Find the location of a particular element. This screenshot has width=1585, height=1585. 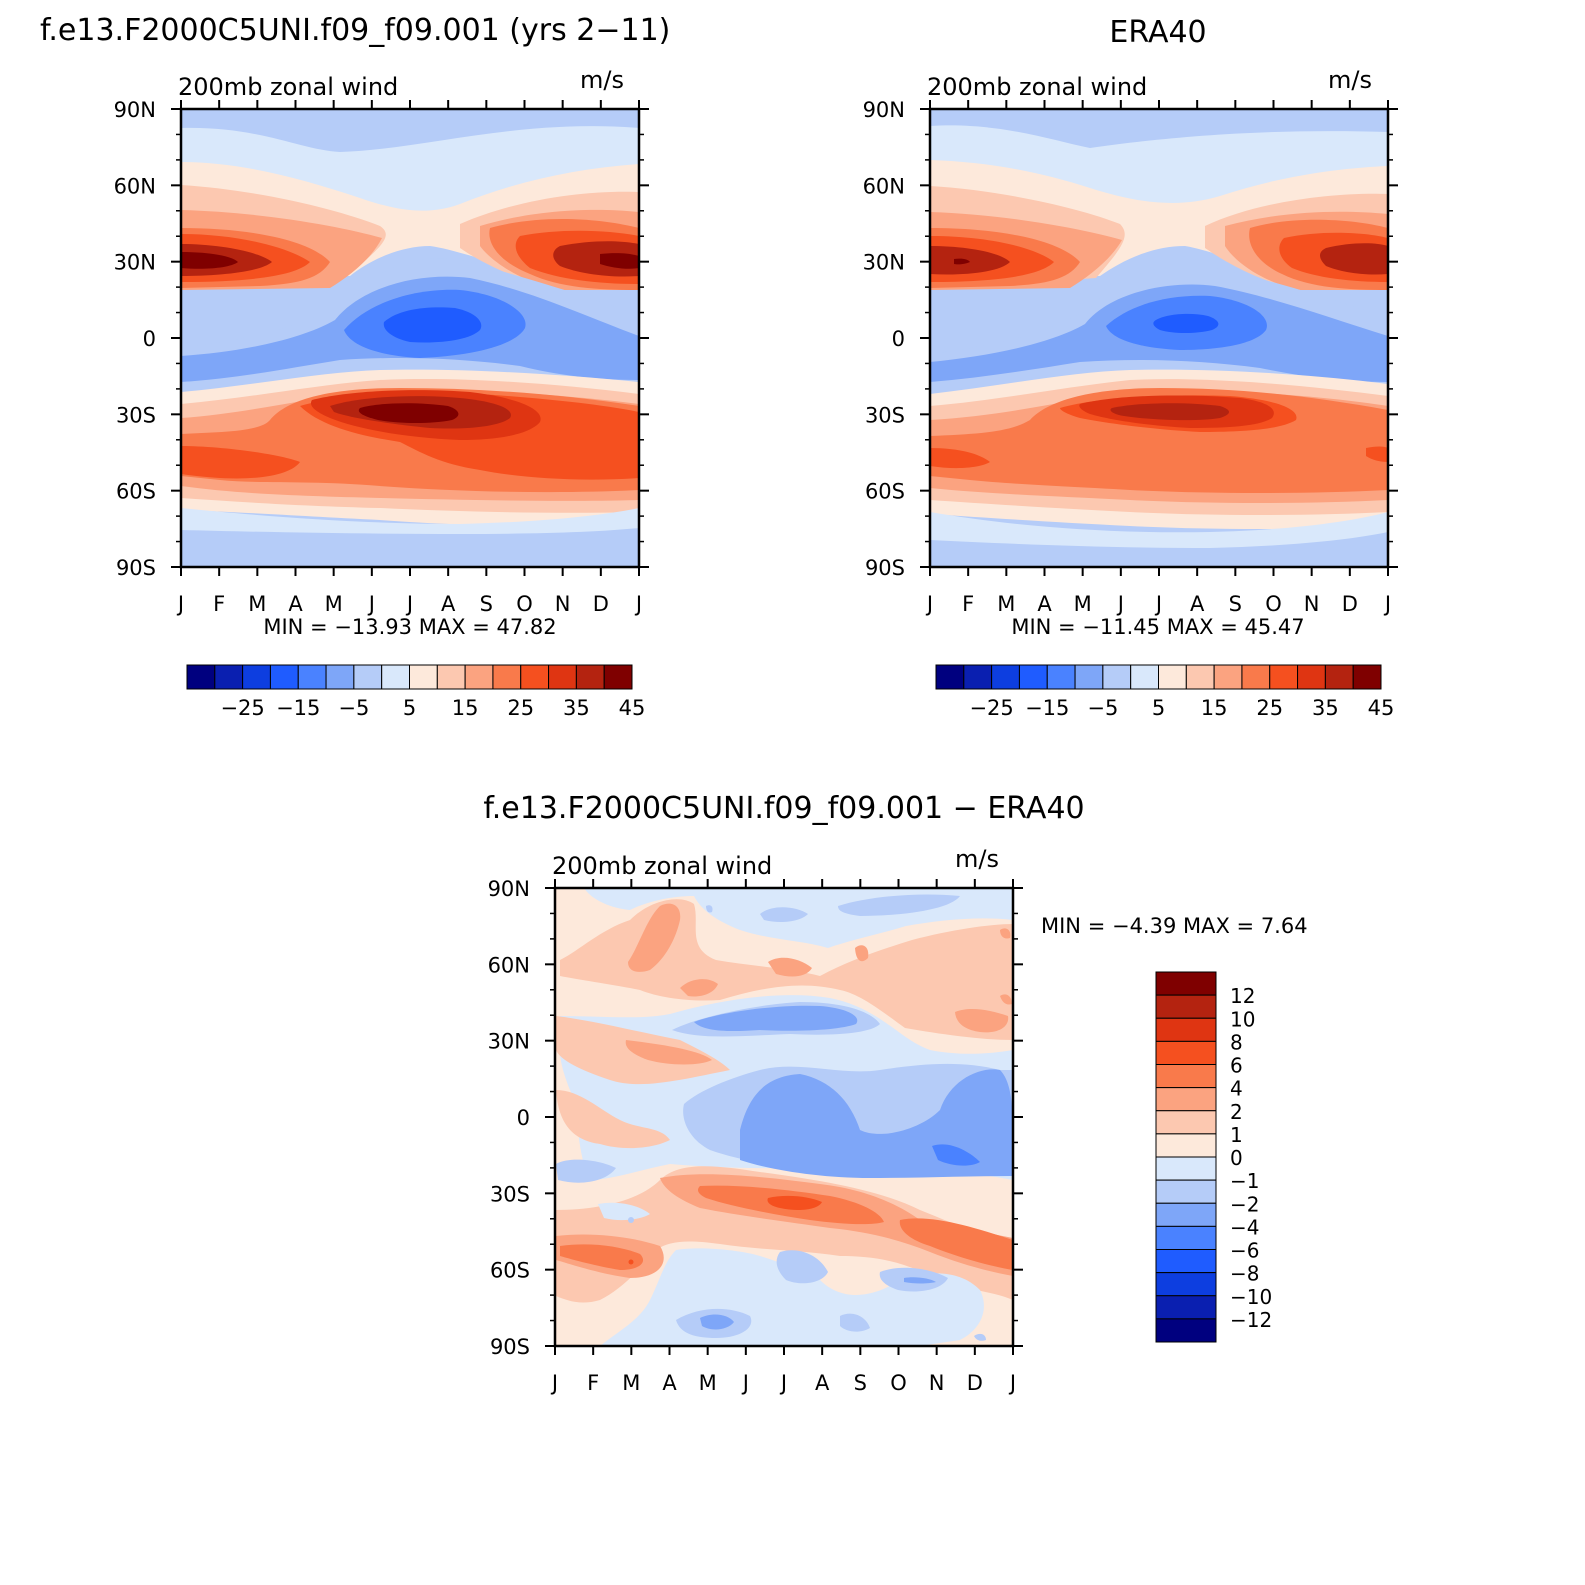

colorbar-label: 10 is located at coordinates (1242, 1019).